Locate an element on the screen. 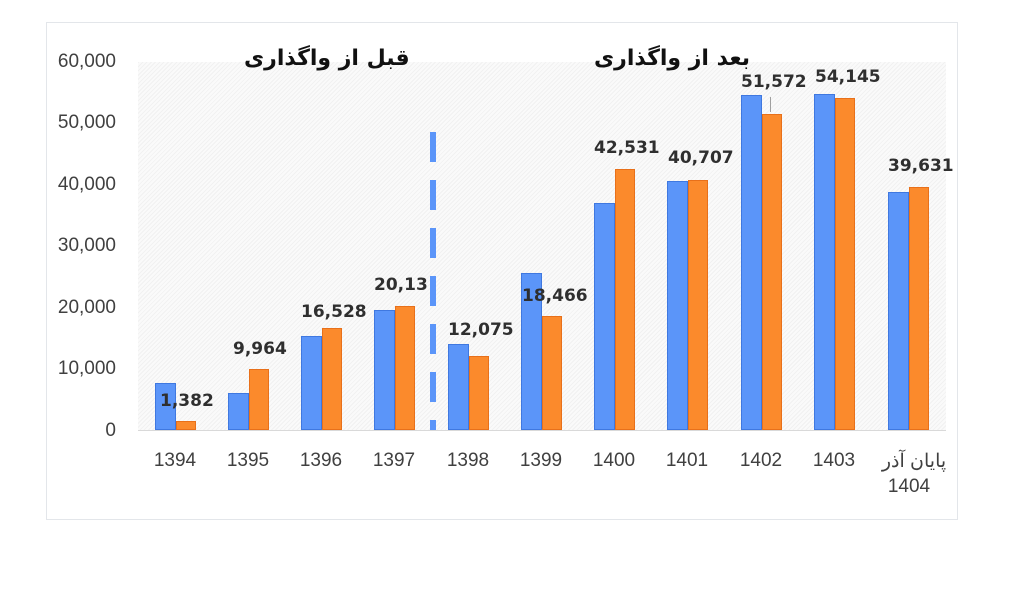 The width and height of the screenshot is (1024, 591). bar-1403-blue is located at coordinates (824, 262).